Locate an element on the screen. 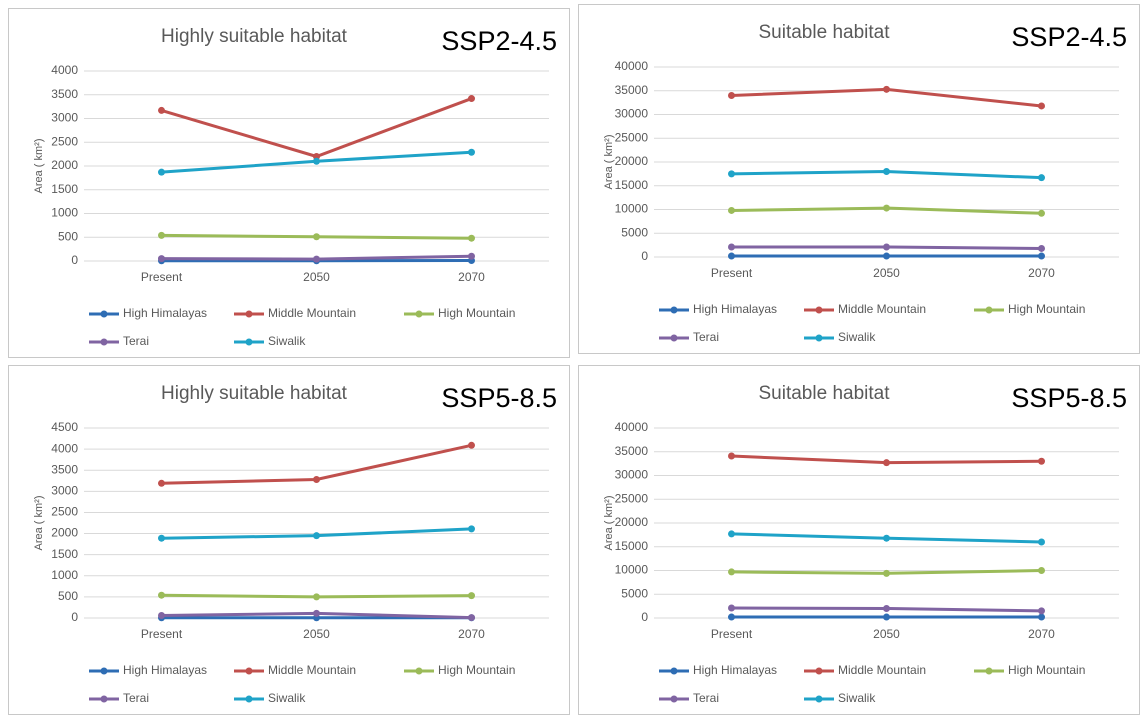 The height and width of the screenshot is (717, 1141). y-tick-label: 30000 is located at coordinates (632, 114).